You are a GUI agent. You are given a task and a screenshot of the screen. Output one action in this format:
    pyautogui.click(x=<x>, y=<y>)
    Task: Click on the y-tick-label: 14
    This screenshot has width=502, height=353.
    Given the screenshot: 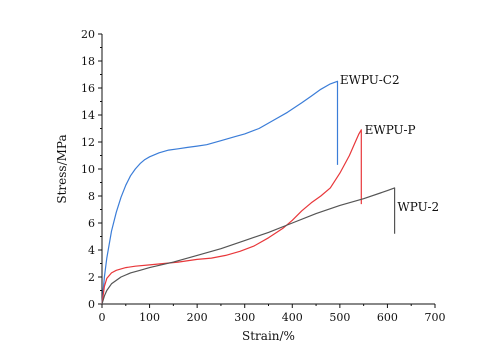 What is the action you would take?
    pyautogui.click(x=88, y=115)
    